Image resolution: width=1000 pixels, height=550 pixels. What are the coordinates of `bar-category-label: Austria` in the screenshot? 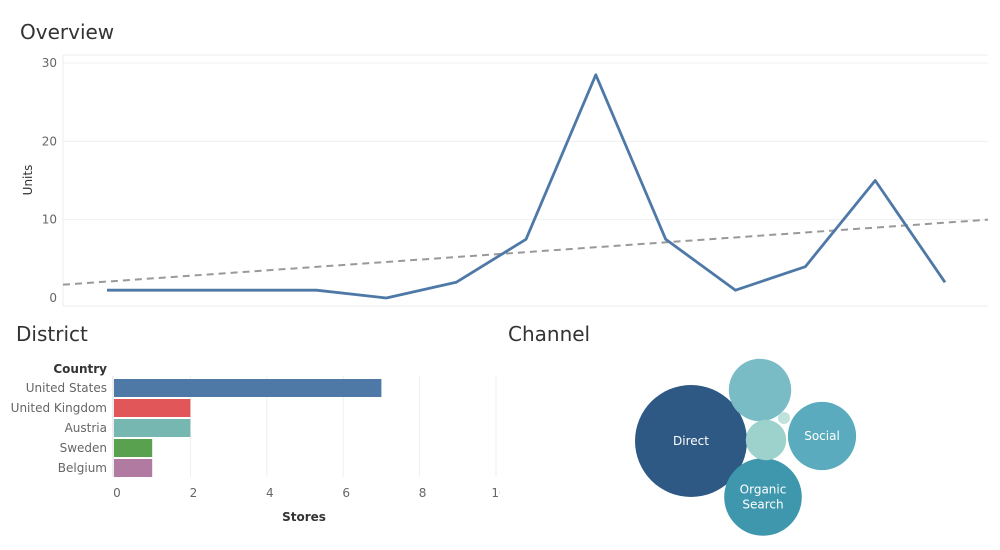 It's located at (86, 428).